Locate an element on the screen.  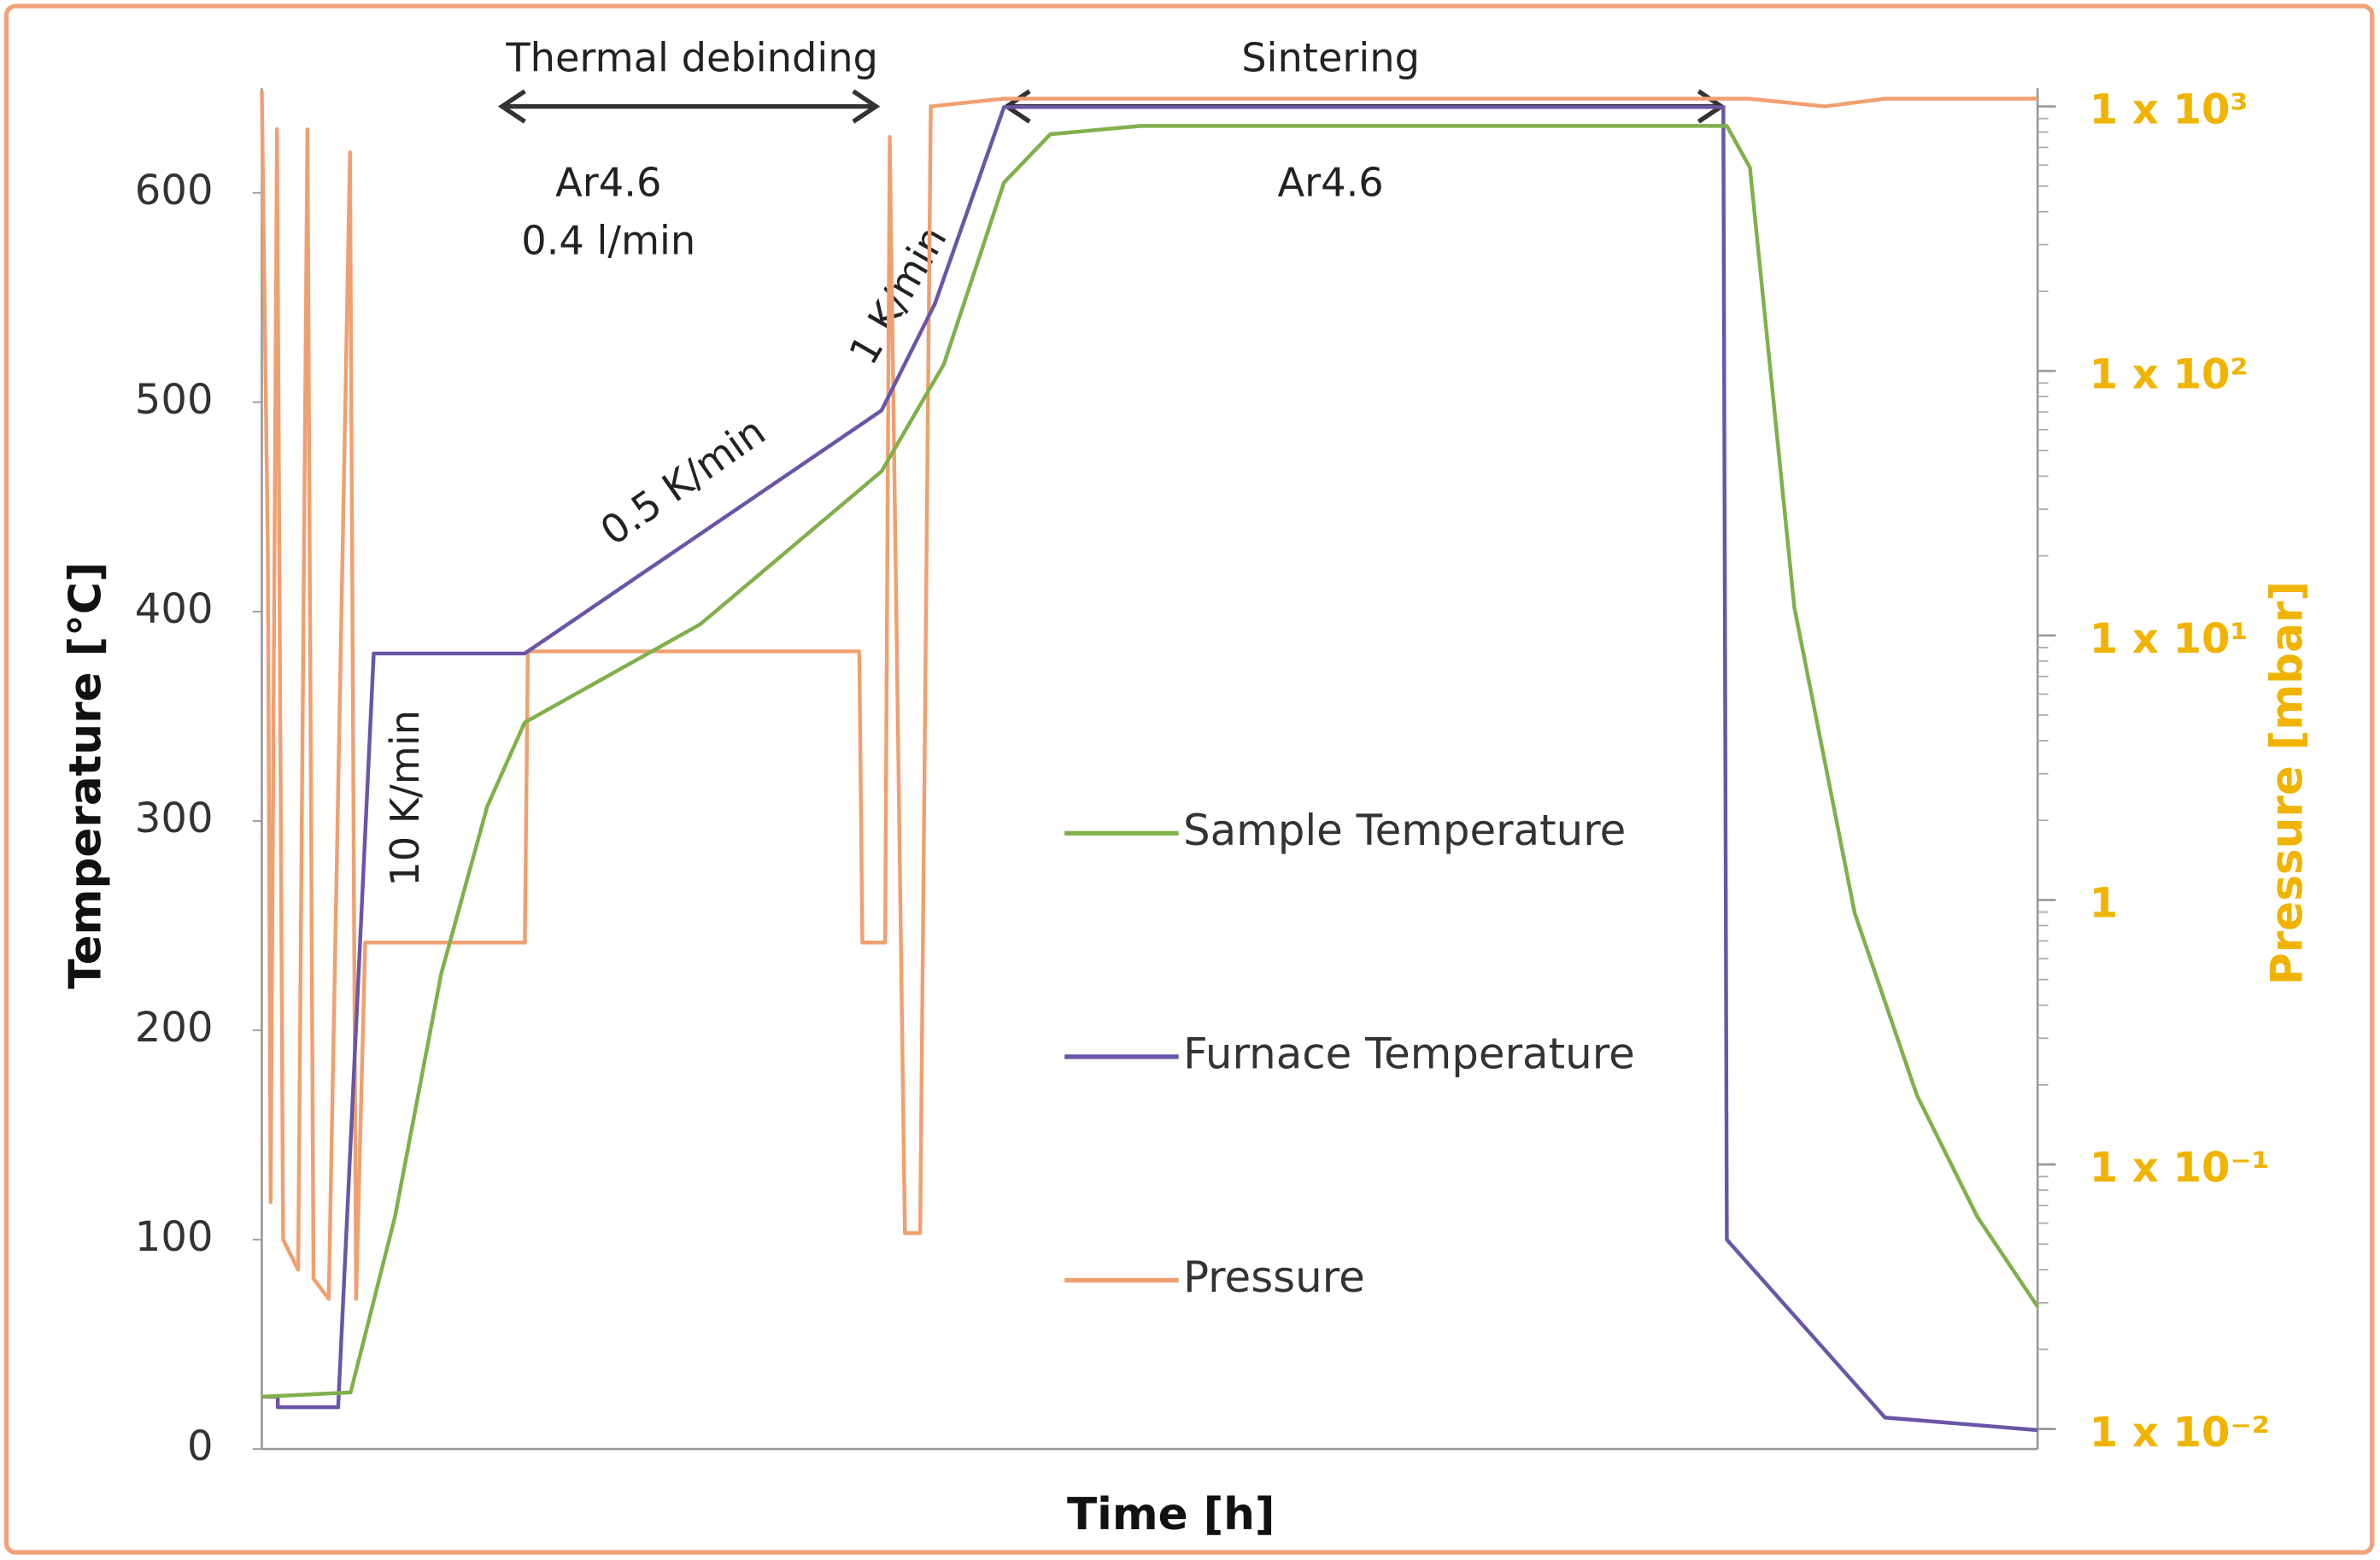
annotation: 10 K/min is located at coordinates (405, 798).